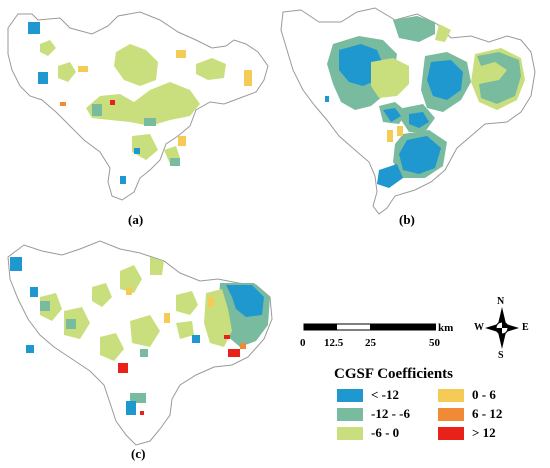  I want to click on legend-label: -12 - -6, so click(390, 413).